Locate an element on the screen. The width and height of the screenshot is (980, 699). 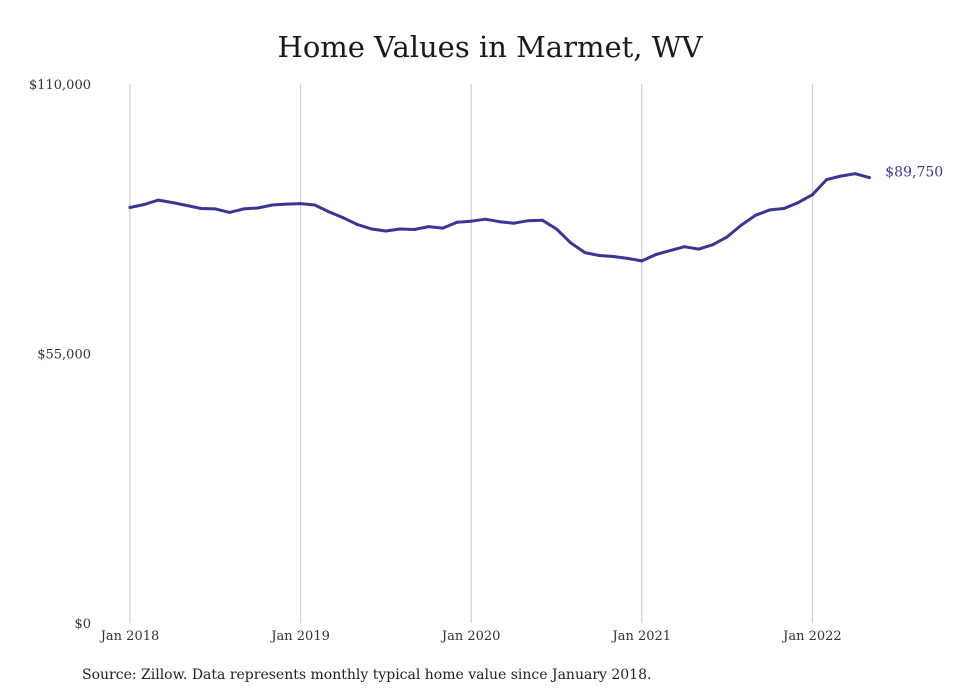
series-layer is located at coordinates (499, 217).